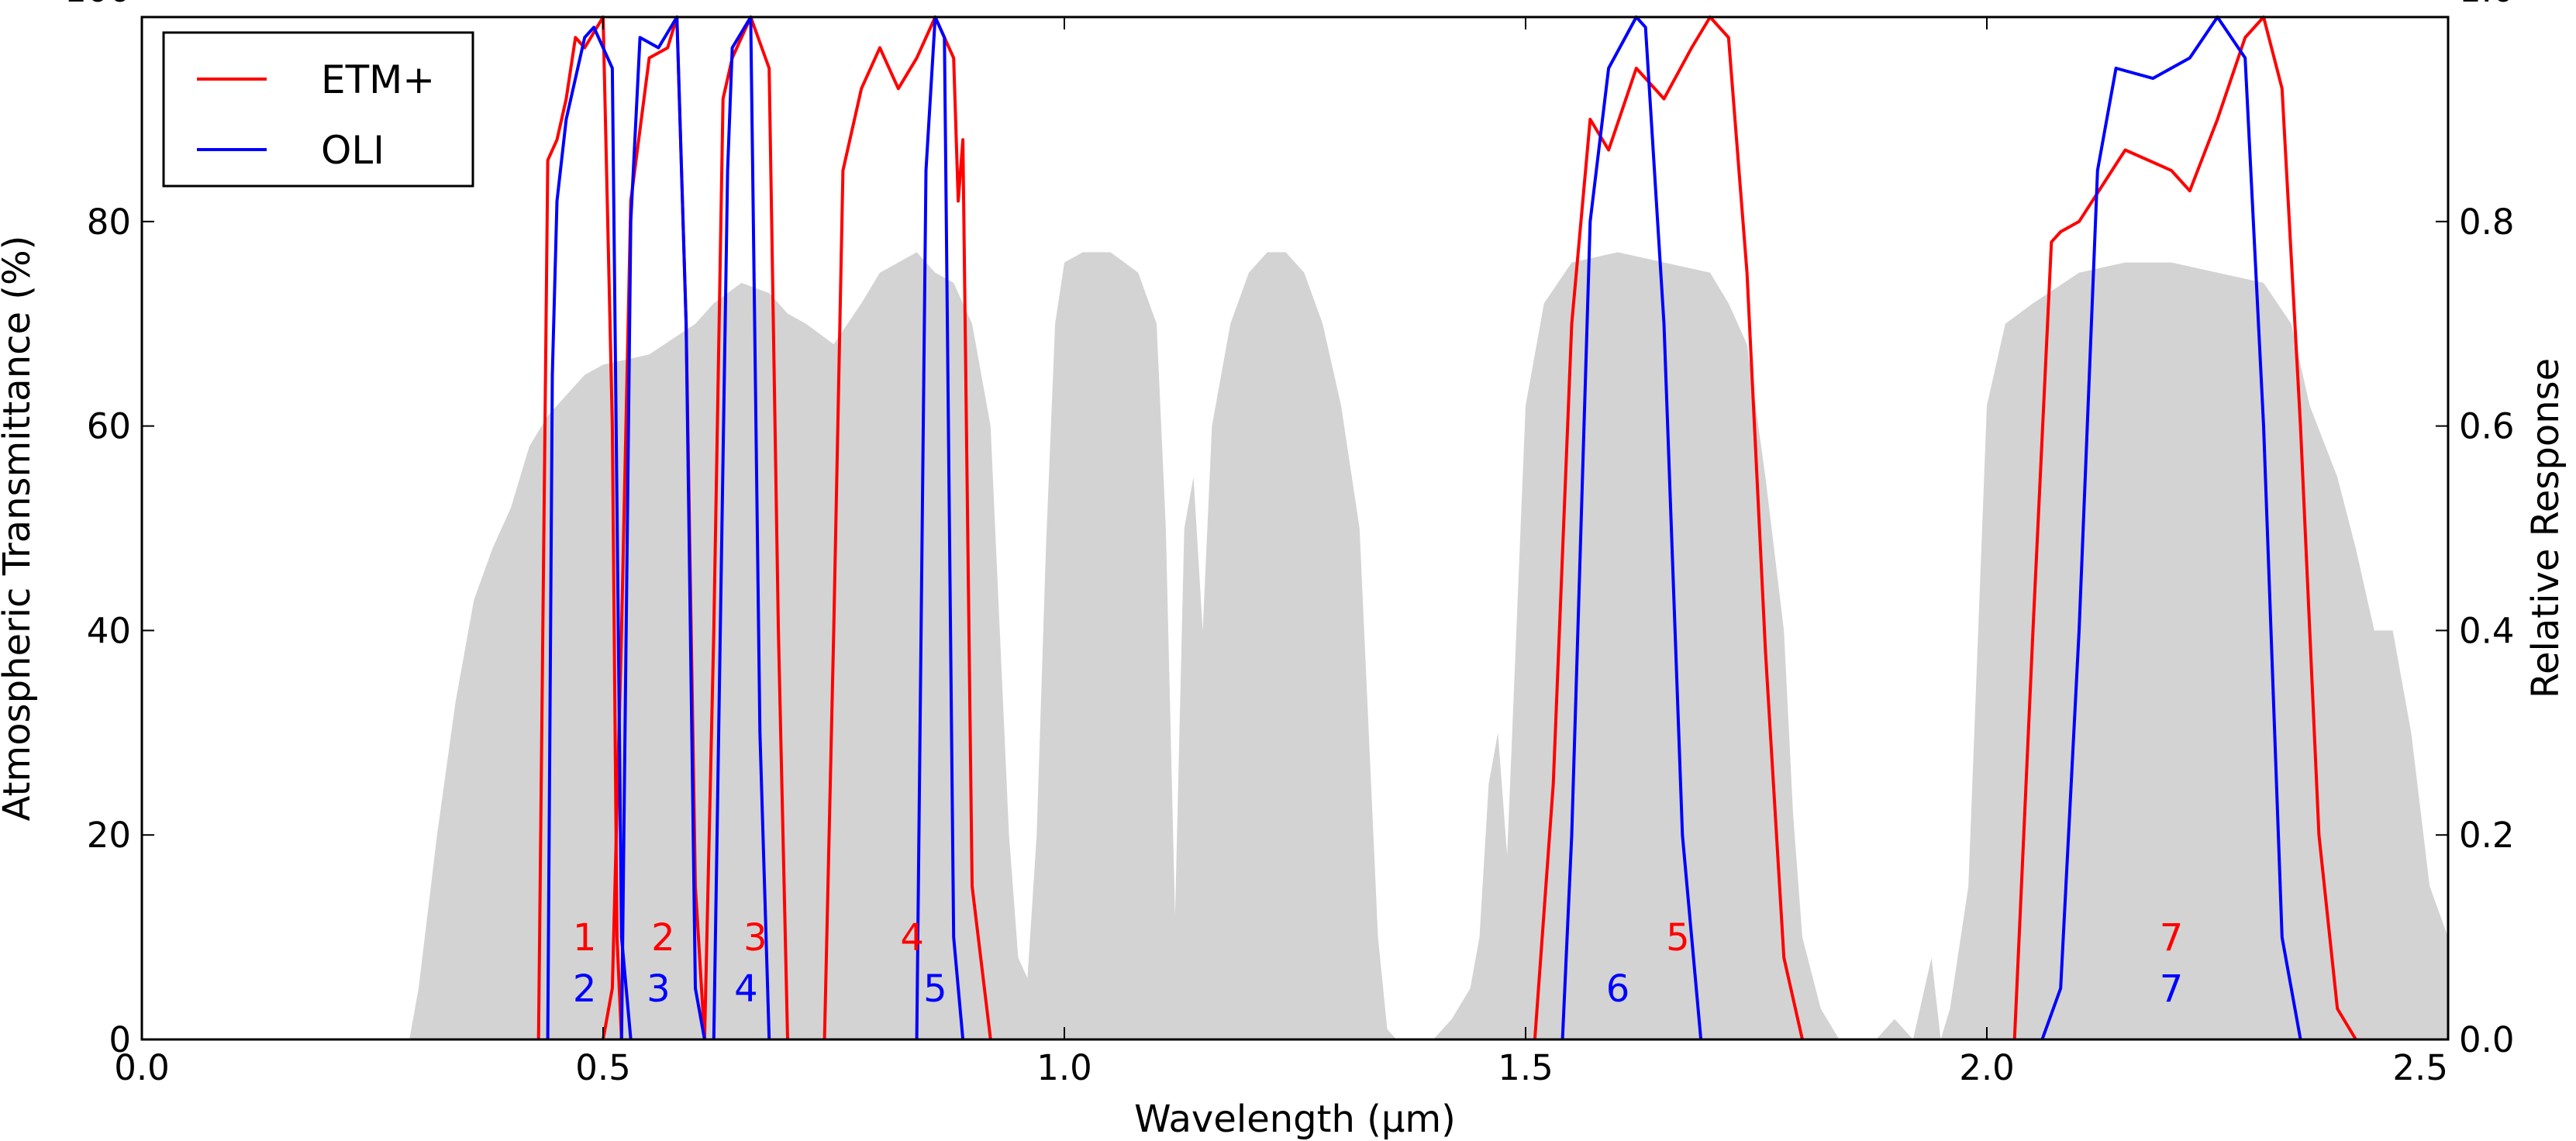  I want to click on x-tick-label: 1.0, so click(1064, 1067).